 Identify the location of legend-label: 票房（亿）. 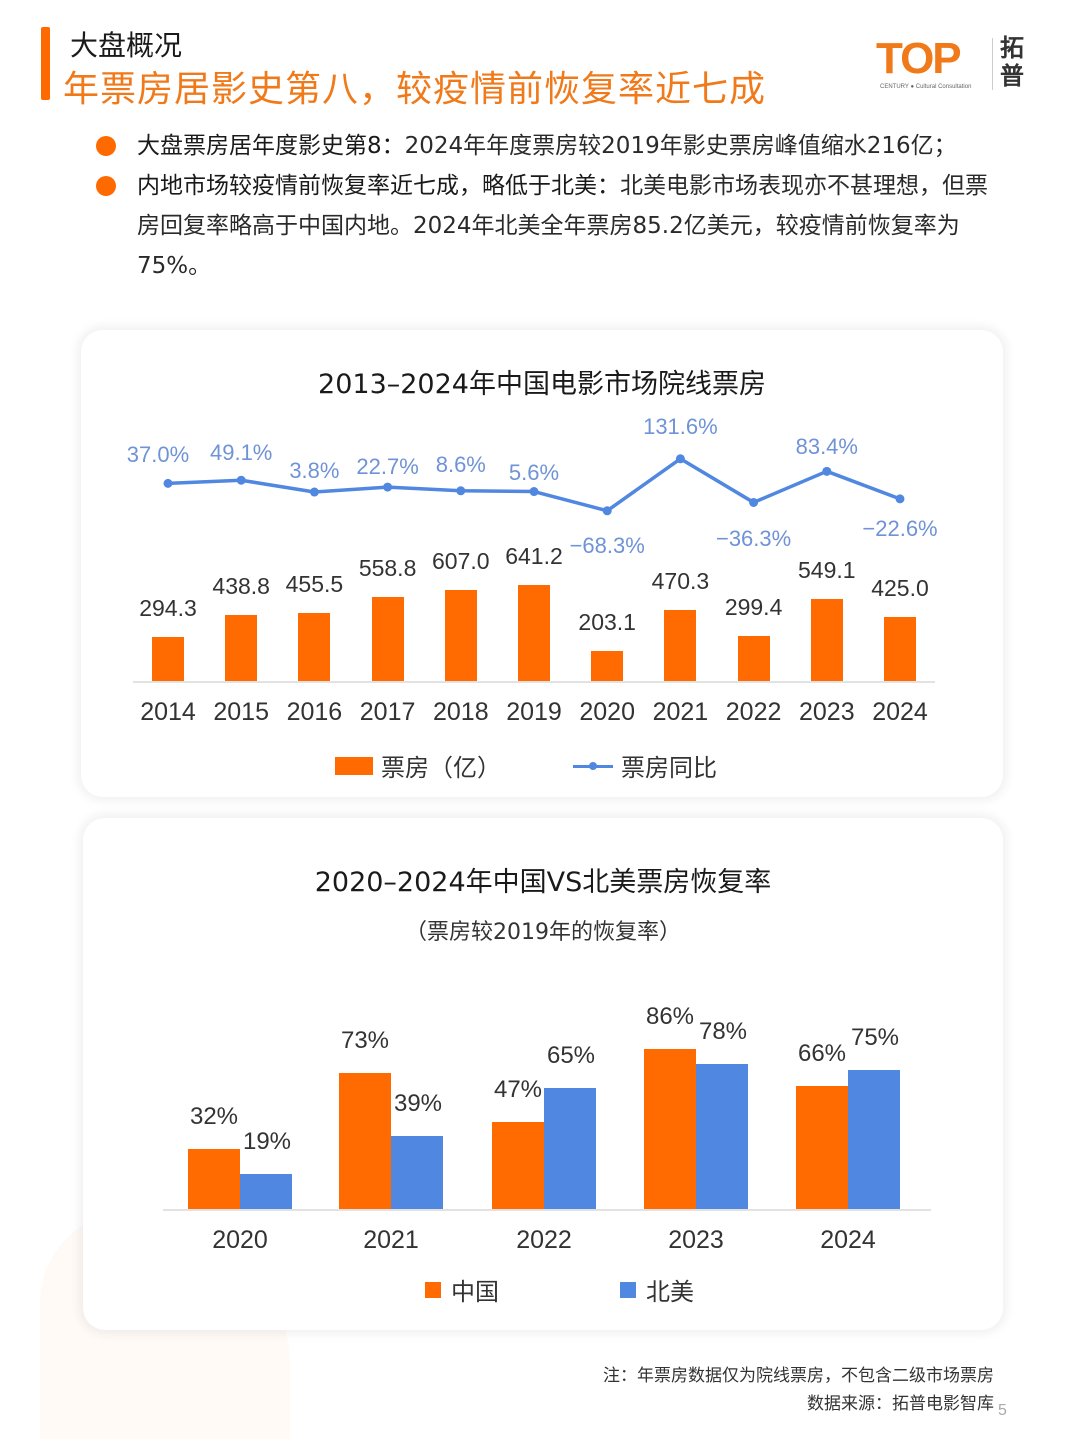
(441, 768).